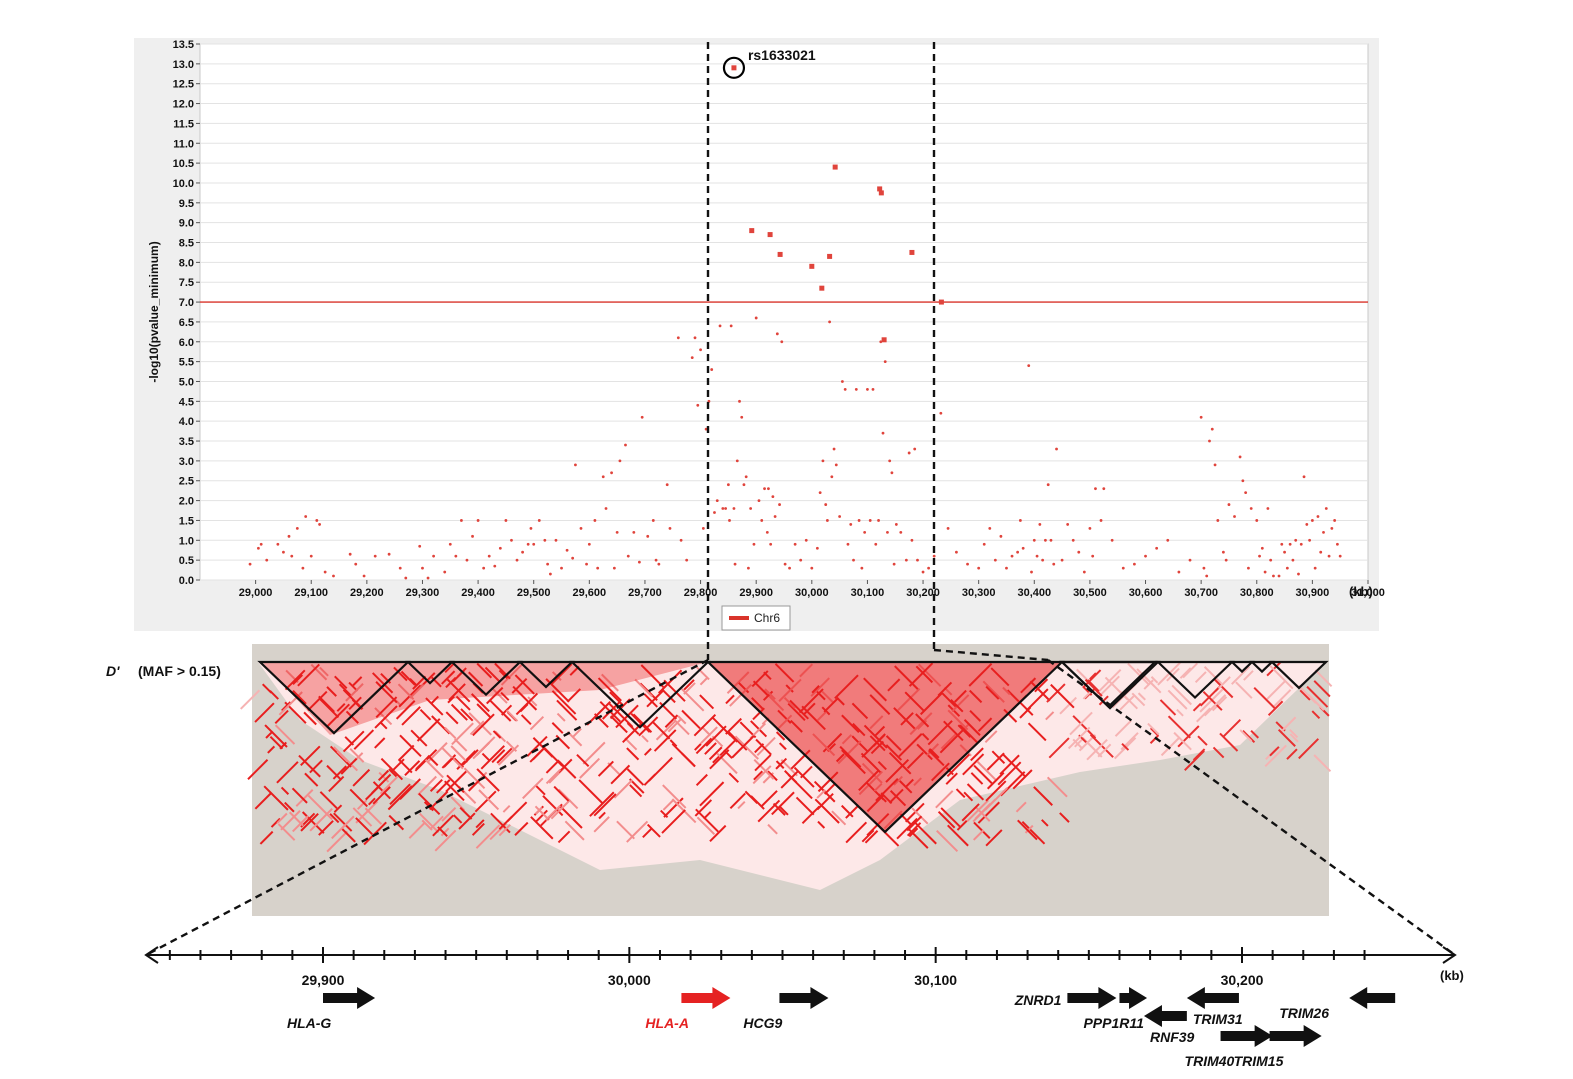 Image resolution: width=1573 pixels, height=1079 pixels. Describe the element at coordinates (186, 482) in the screenshot. I see `y-tick-label: 2.5` at that location.